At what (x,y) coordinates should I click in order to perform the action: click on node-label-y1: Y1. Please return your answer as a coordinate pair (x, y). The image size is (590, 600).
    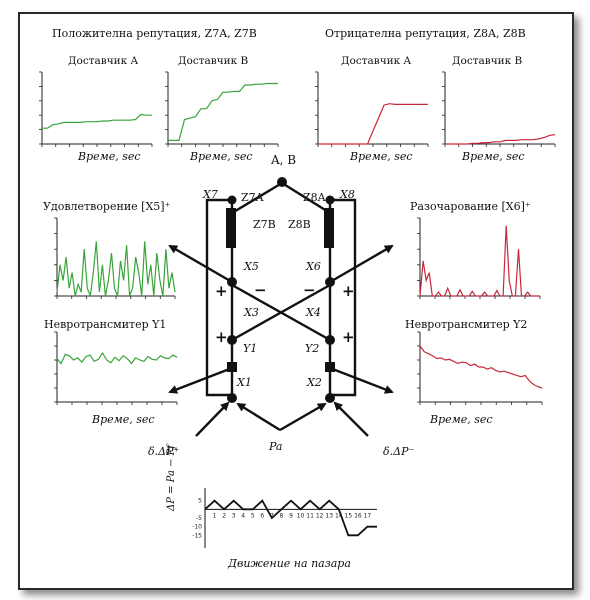
    Looking at the image, I should click on (250, 348).